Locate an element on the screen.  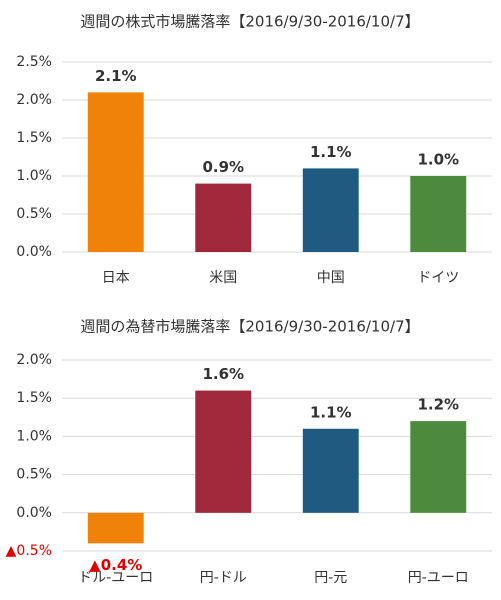
x-tick-label: ドイツ is located at coordinates (438, 278).